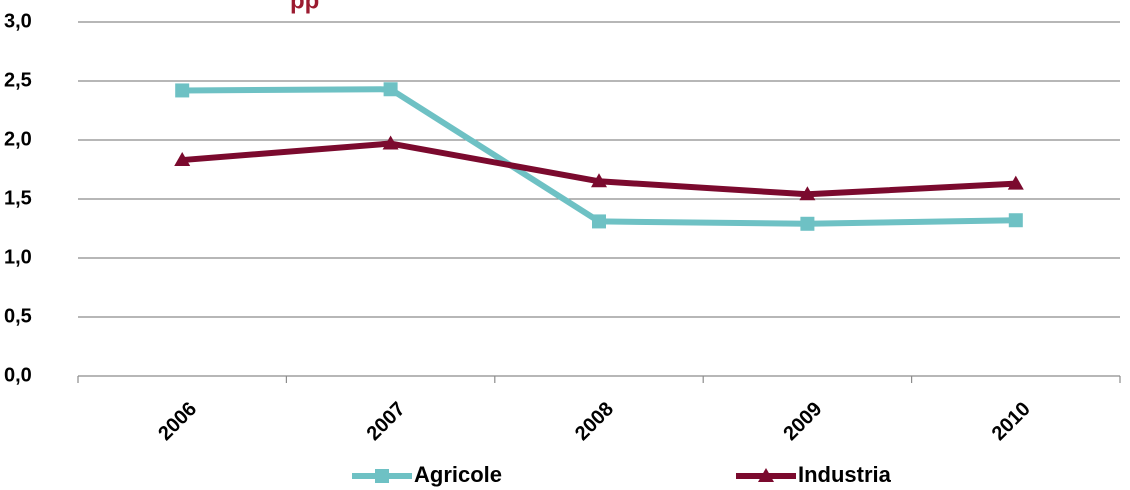 The height and width of the screenshot is (490, 1130). What do you see at coordinates (18, 139) in the screenshot?
I see `y-tick-label: 2,0` at bounding box center [18, 139].